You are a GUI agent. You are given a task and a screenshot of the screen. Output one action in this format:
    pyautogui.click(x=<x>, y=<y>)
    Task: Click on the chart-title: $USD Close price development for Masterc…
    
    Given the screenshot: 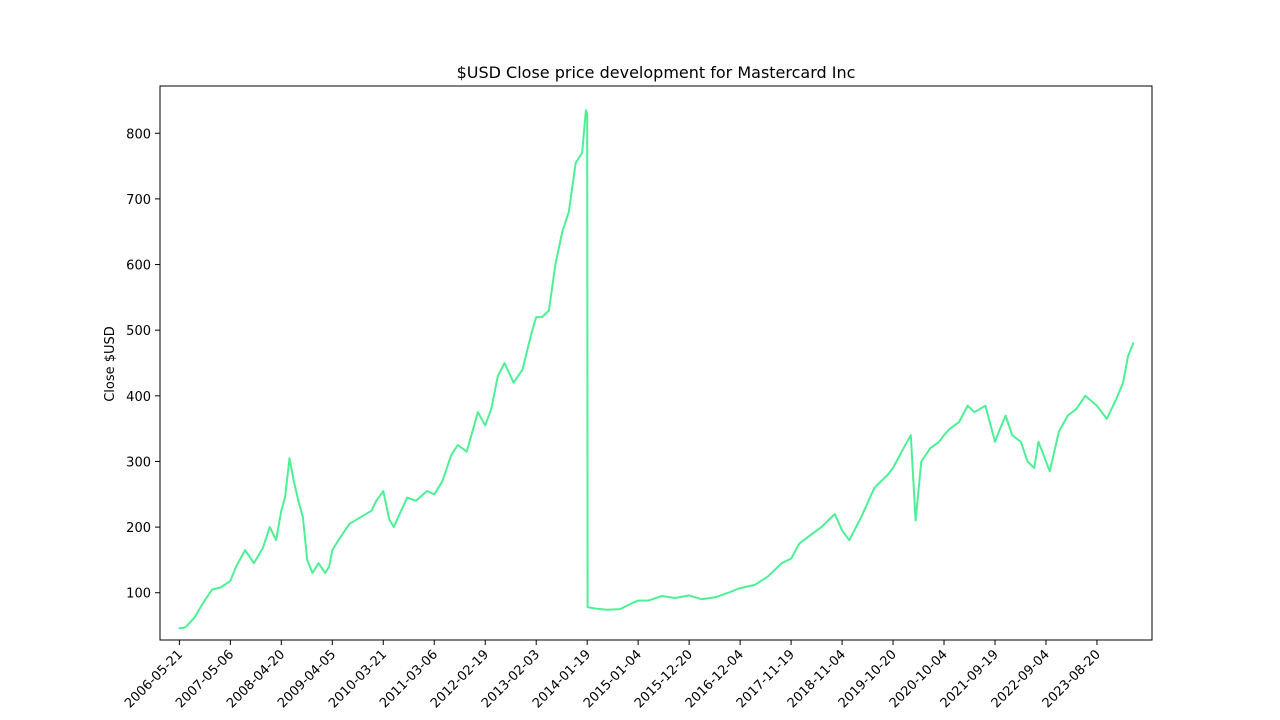 What is the action you would take?
    pyautogui.click(x=656, y=72)
    